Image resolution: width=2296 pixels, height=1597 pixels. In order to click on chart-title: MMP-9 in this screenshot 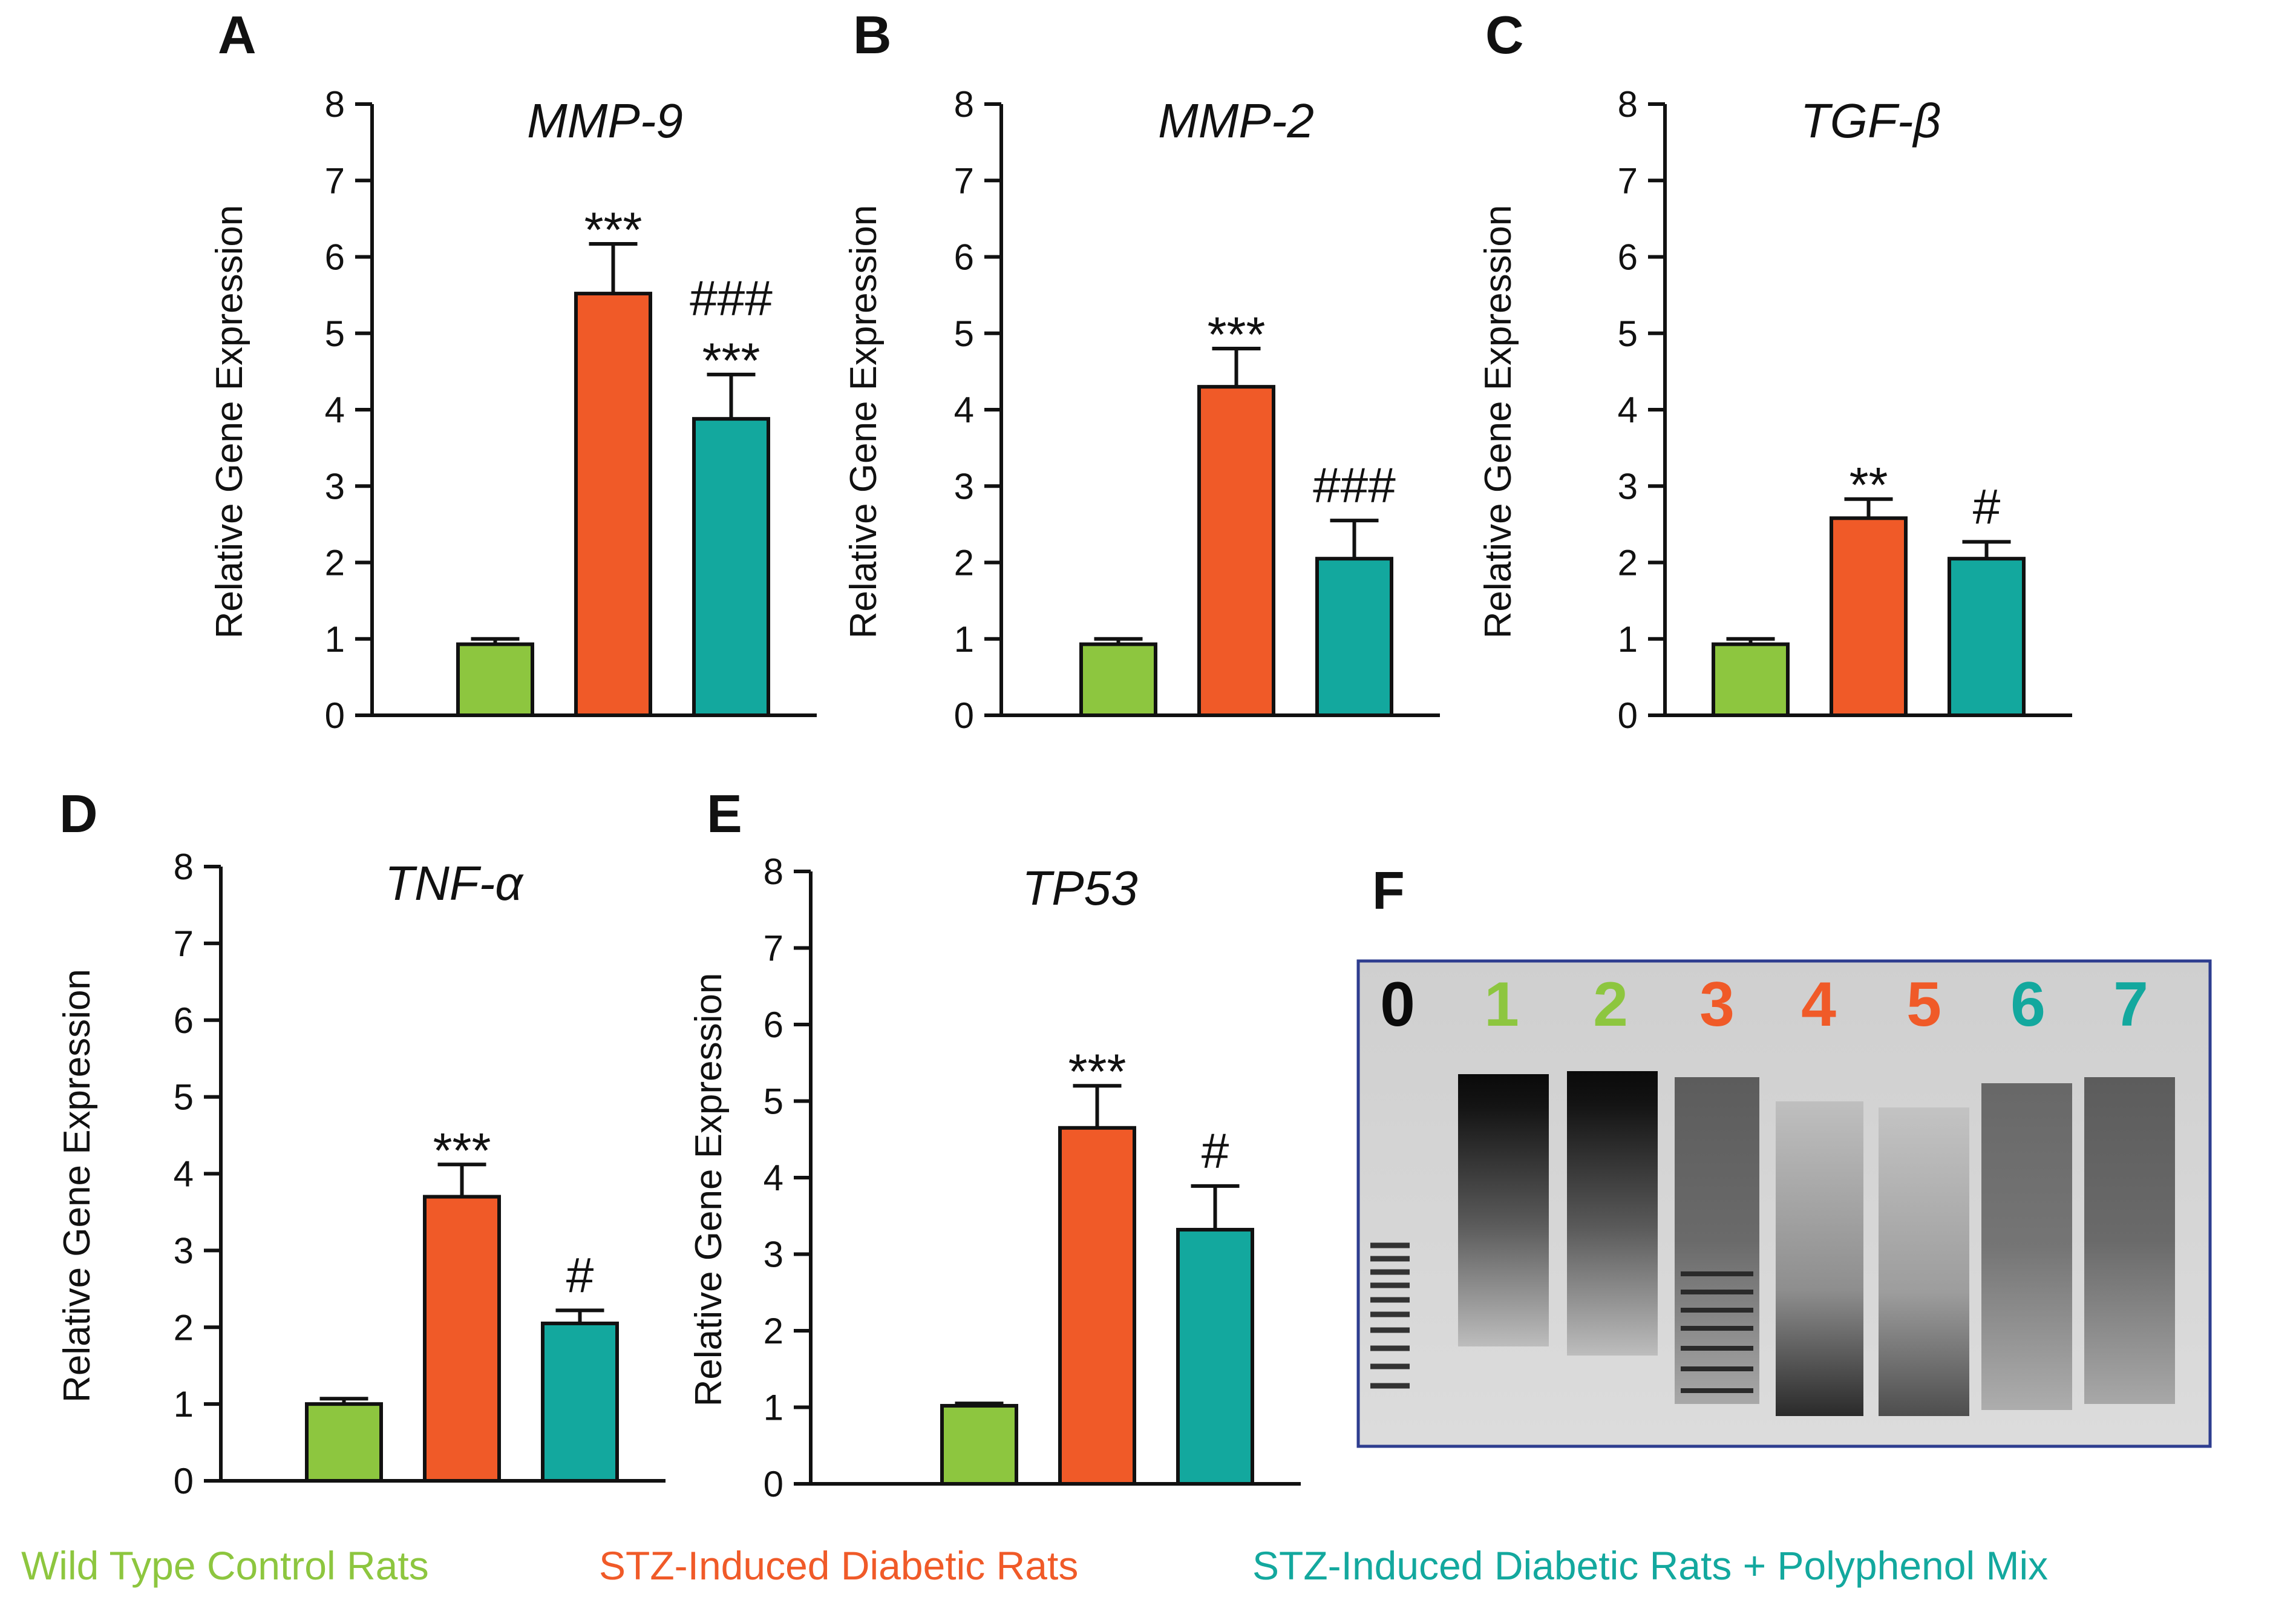, I will do `click(605, 121)`.